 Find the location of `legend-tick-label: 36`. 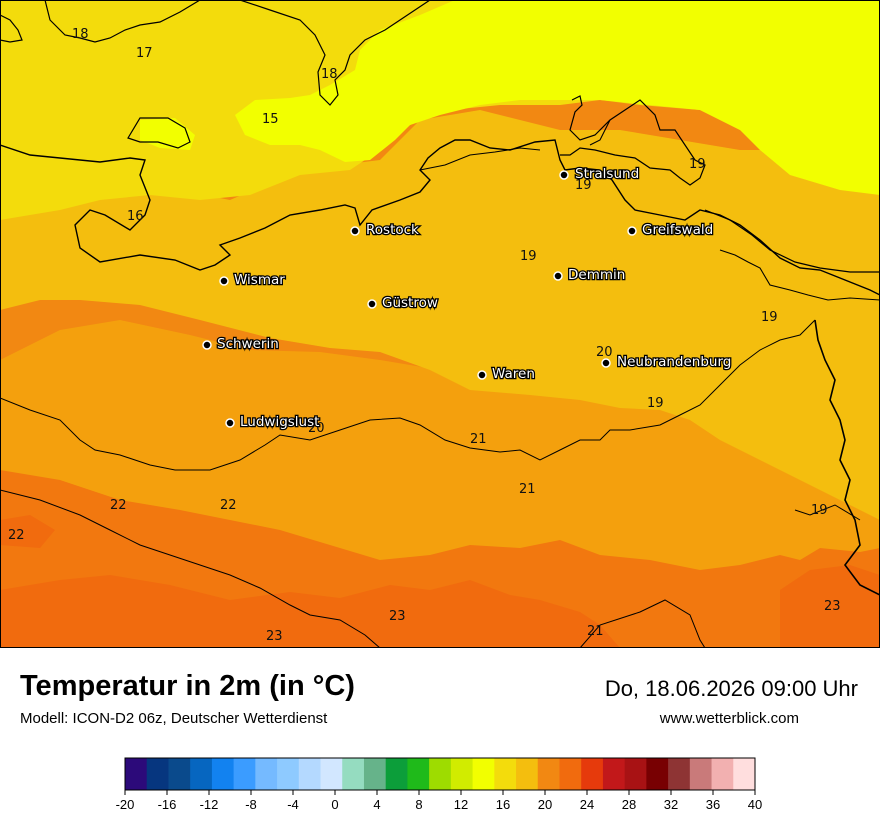

legend-tick-label: 36 is located at coordinates (713, 804).